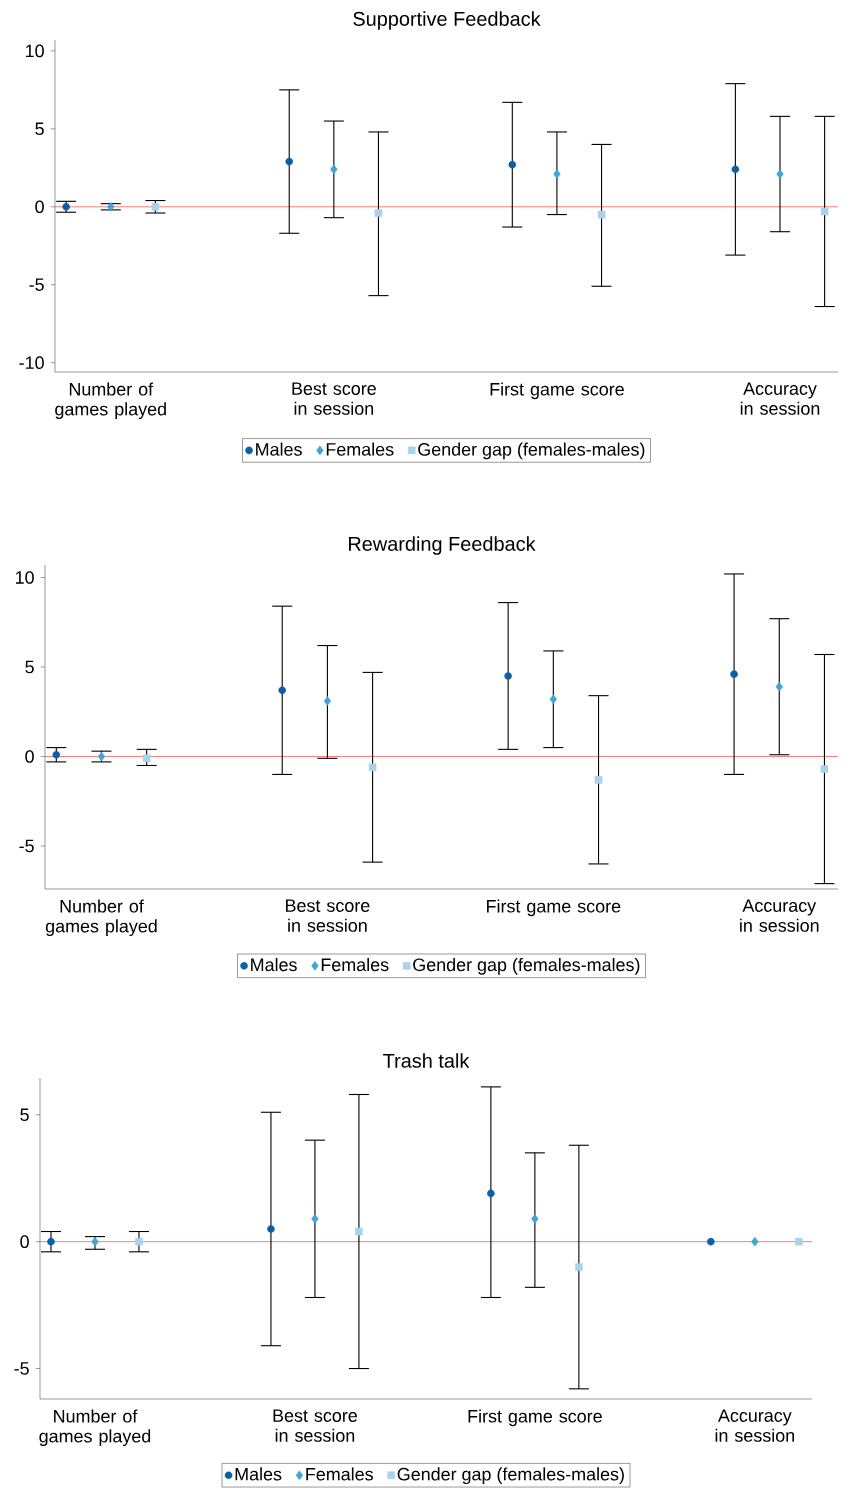  Describe the element at coordinates (442, 545) in the screenshot. I see `chart-title: Rewarding Feedback` at that location.